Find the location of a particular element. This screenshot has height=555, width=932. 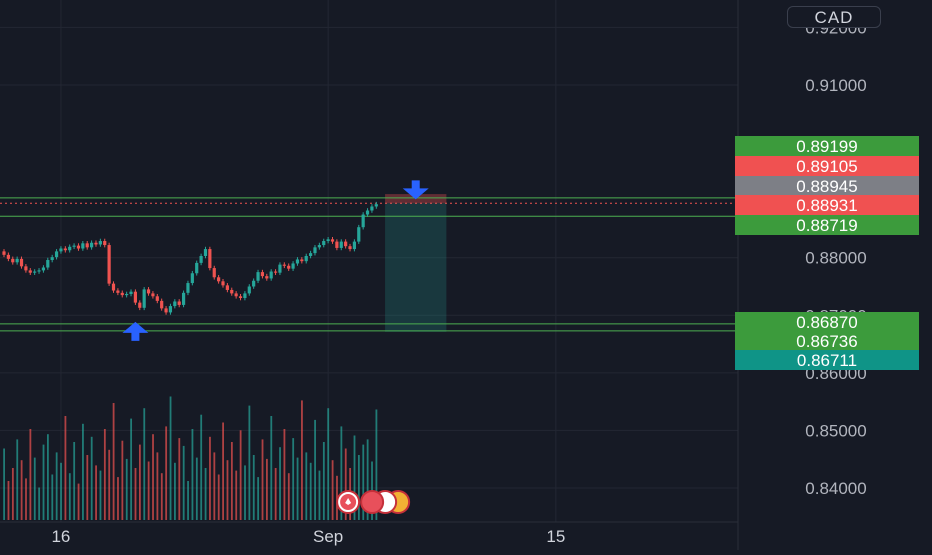

price-tag-label: 0.89105 is located at coordinates (826, 166).